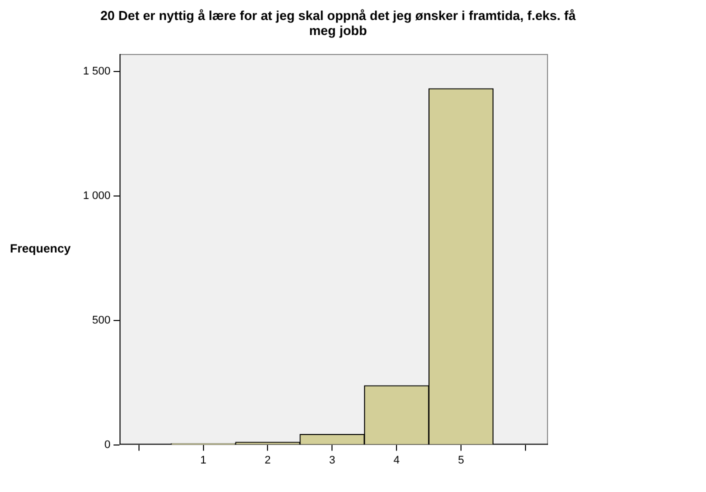 Image resolution: width=706 pixels, height=492 pixels. I want to click on chart-title: 20 Det er nyttig å lære for at jeg skal oppnå det jeg ønsker i framtida, f.eks. få meg jobb, so click(338, 23).